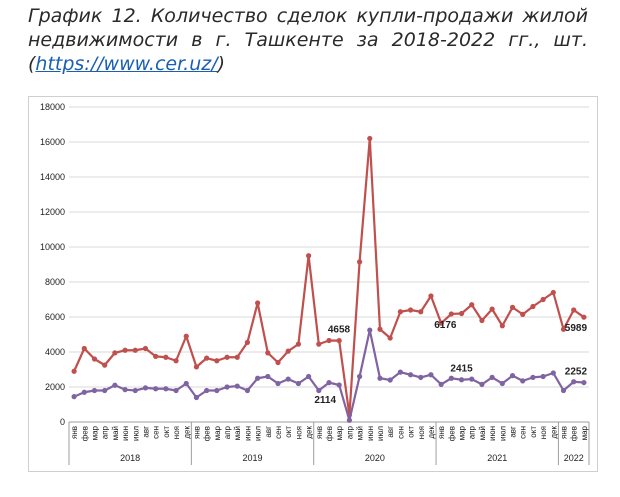  I want to click on y-tick-label: 4000, so click(55, 352).